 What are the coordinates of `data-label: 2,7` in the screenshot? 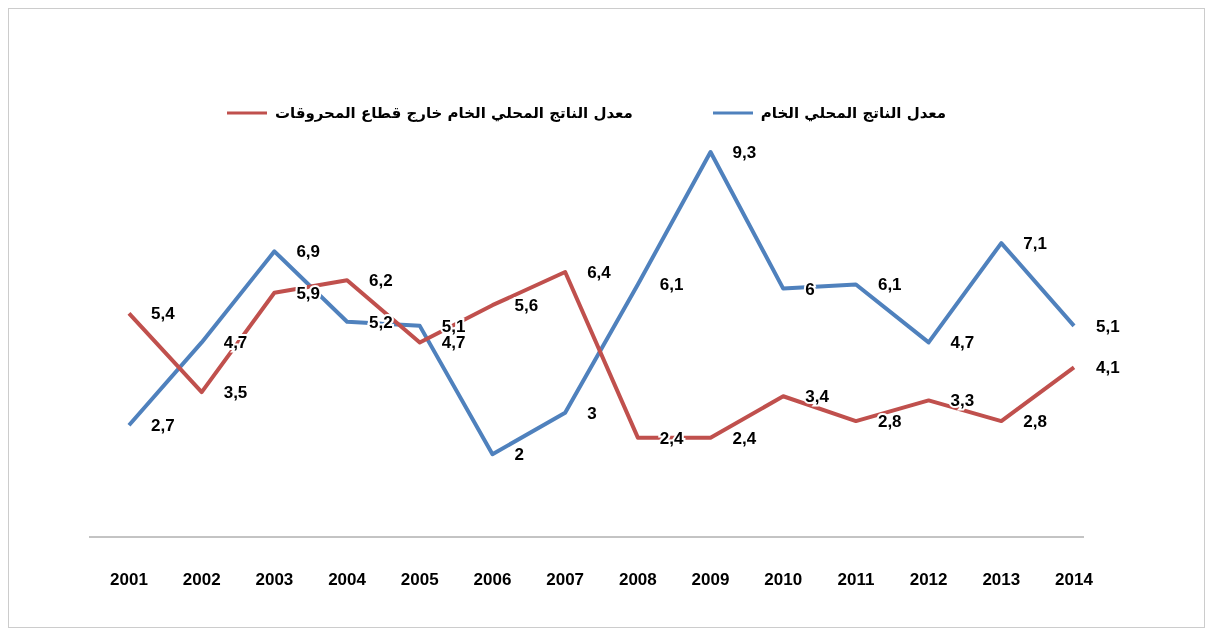 It's located at (163, 426).